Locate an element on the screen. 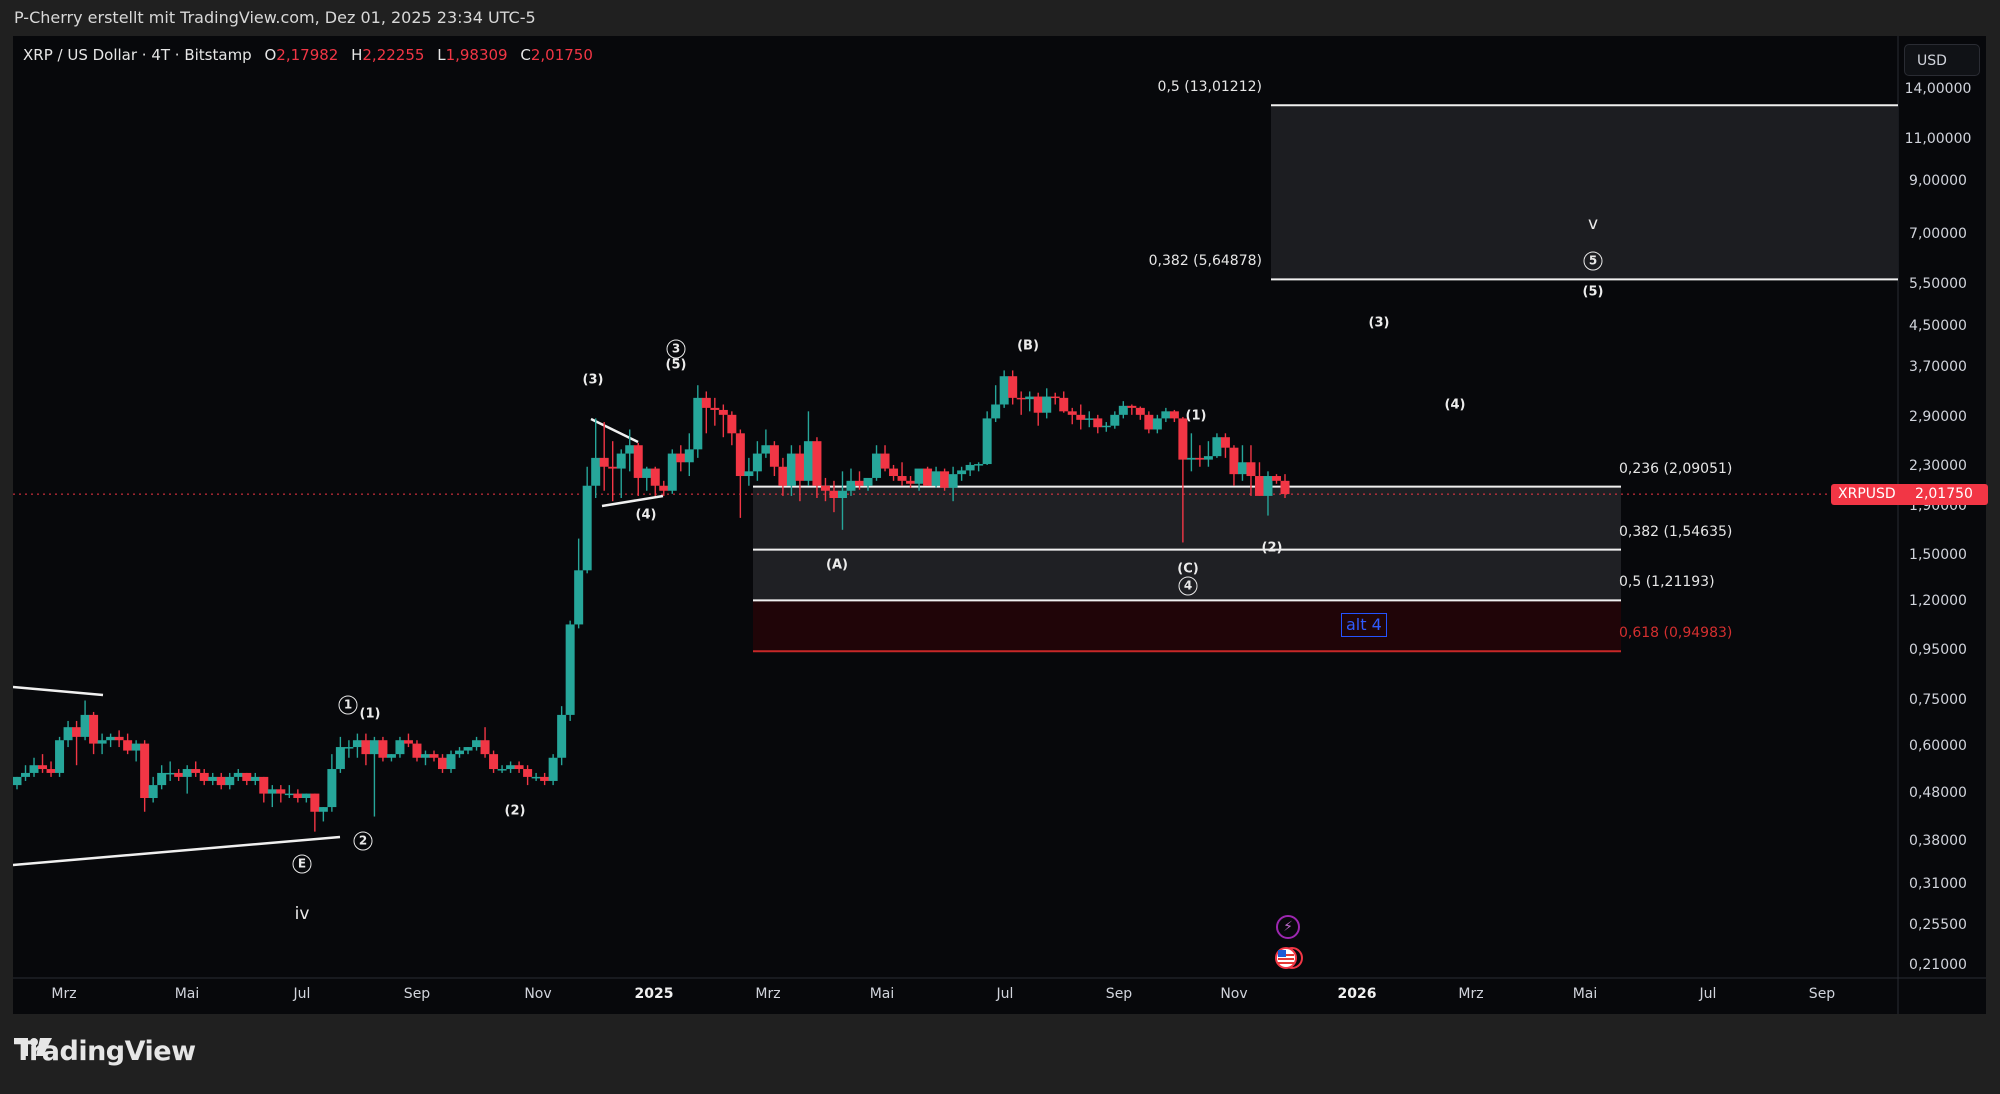 The width and height of the screenshot is (2000, 1094). price-tick: 2,30000 is located at coordinates (1938, 465).